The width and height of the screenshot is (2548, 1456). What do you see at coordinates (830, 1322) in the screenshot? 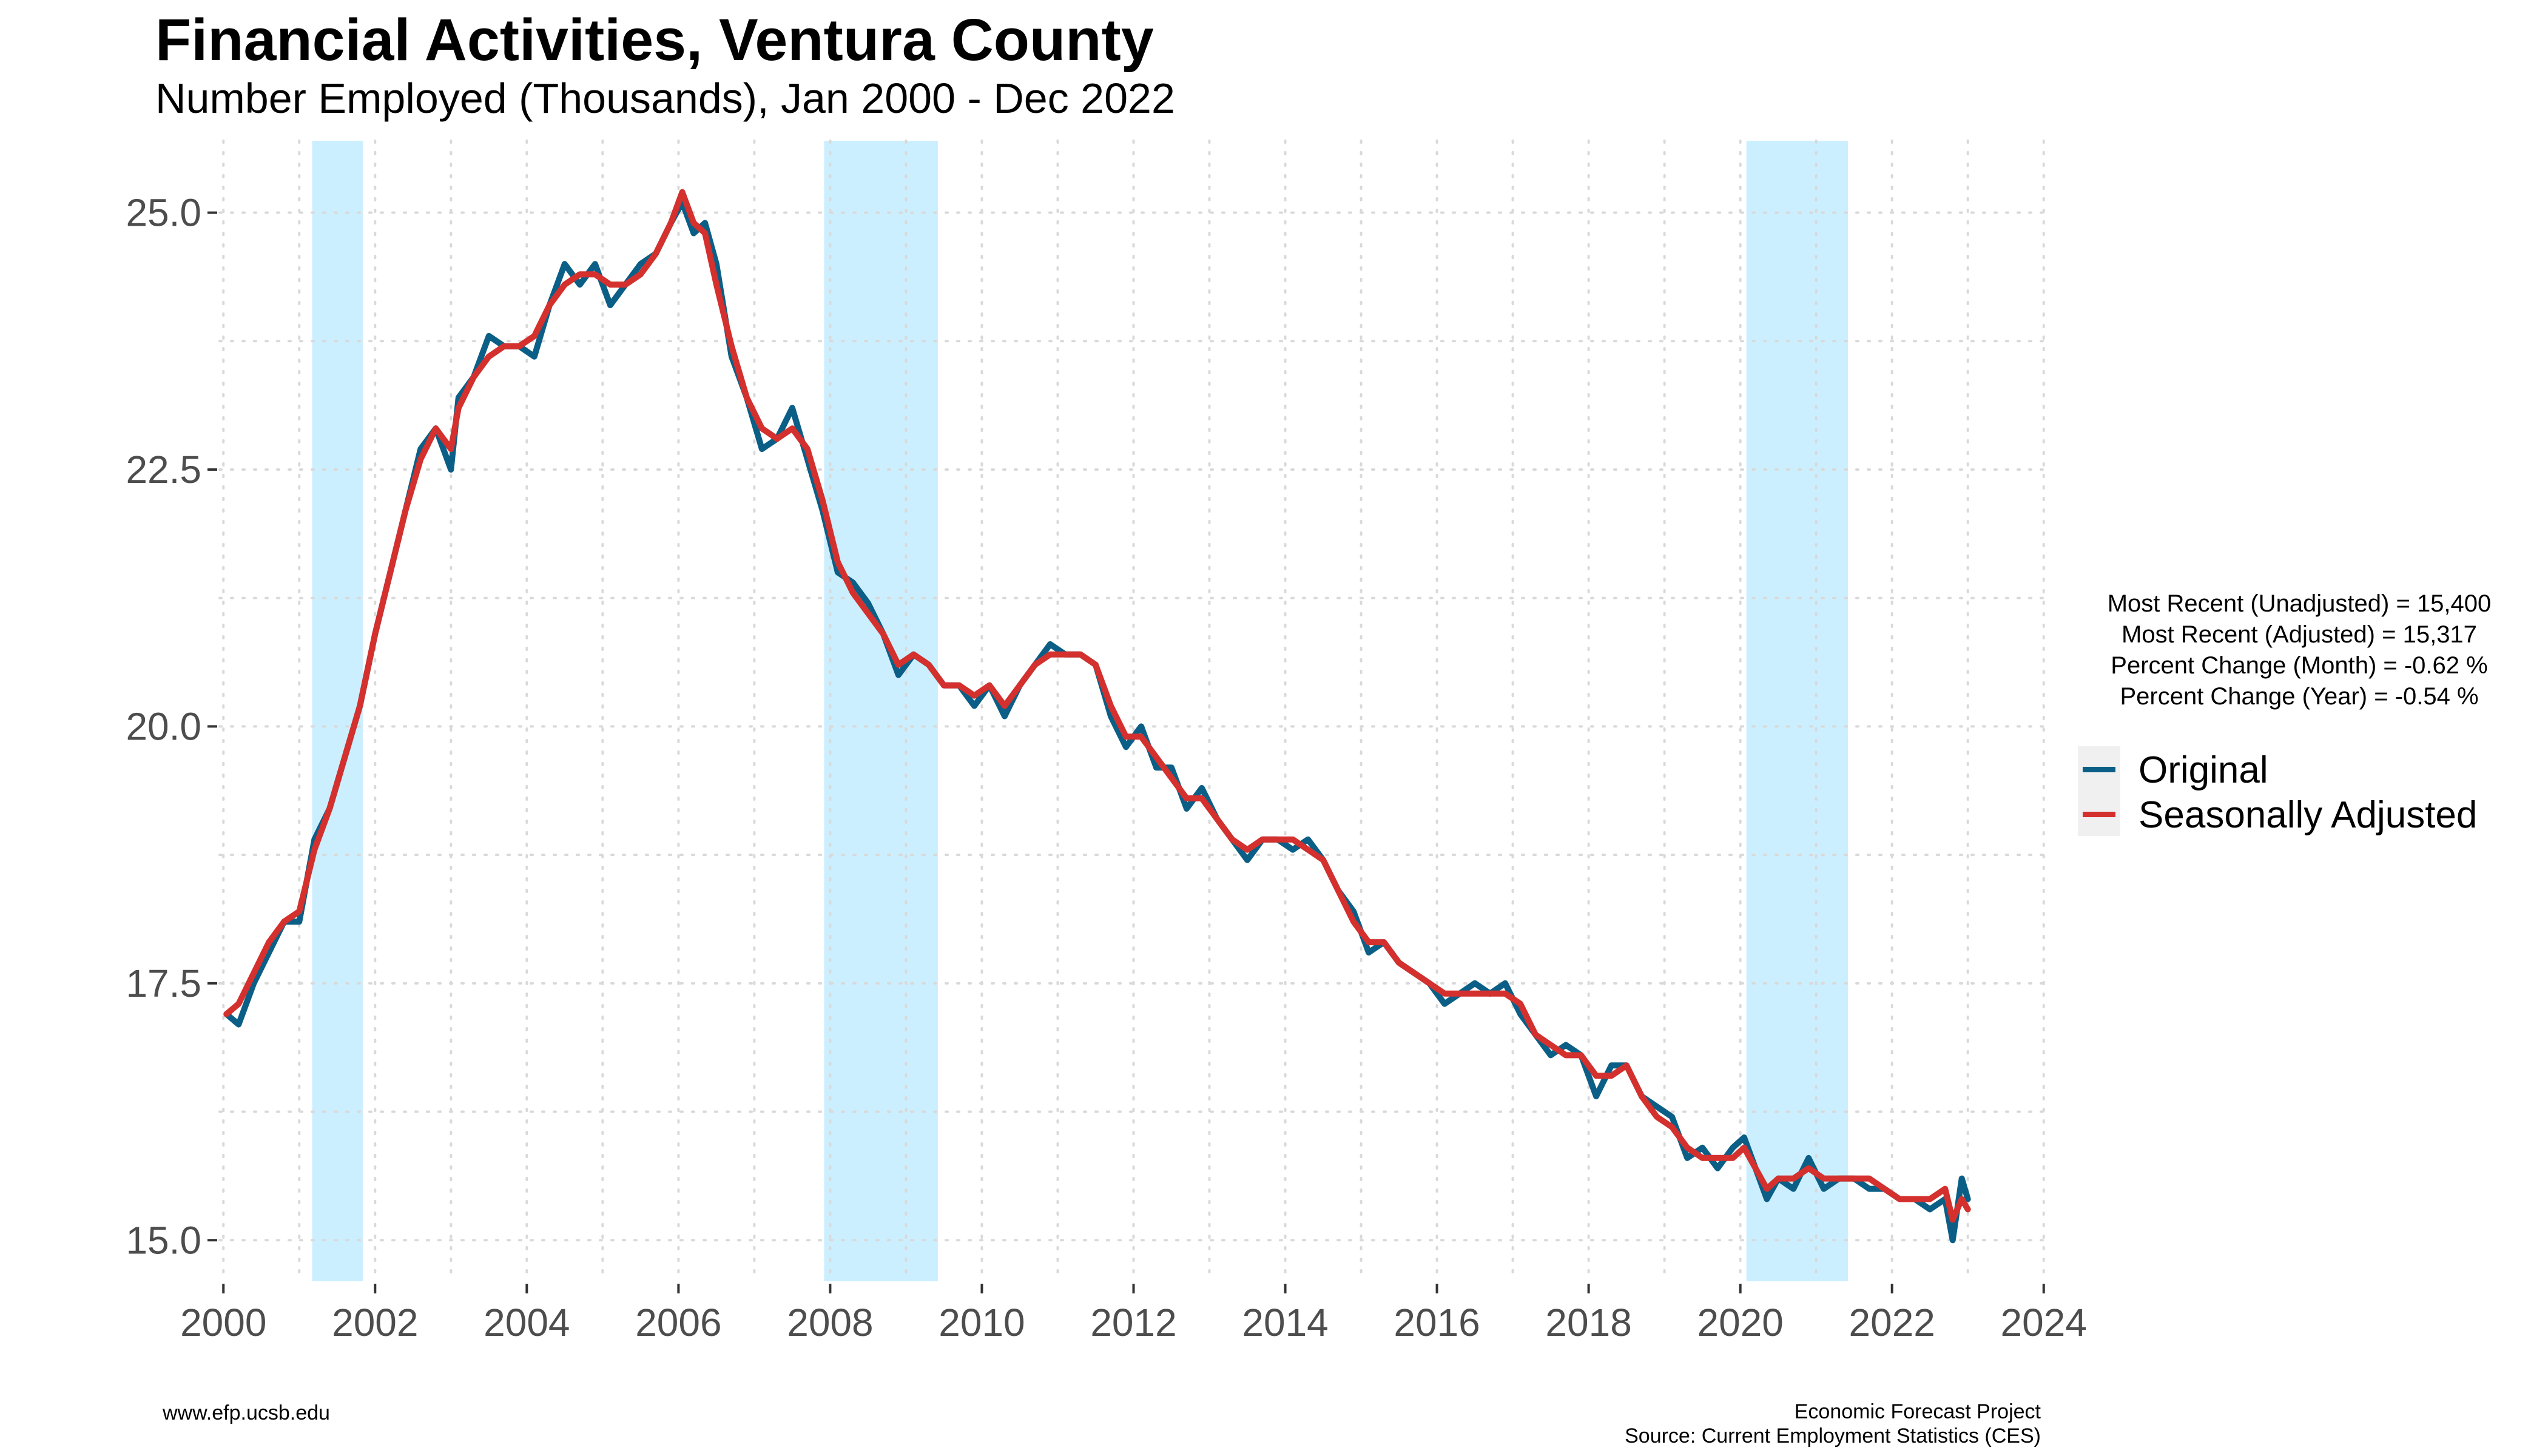
I see `x-tick-label: 2008` at bounding box center [830, 1322].